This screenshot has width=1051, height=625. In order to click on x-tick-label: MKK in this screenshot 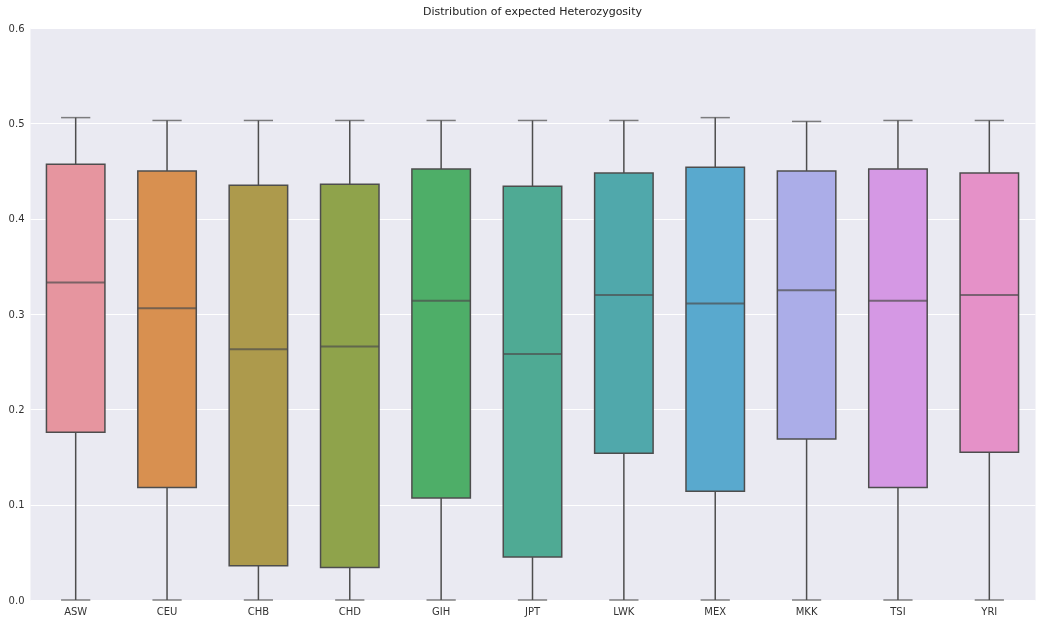, I will do `click(806, 611)`.